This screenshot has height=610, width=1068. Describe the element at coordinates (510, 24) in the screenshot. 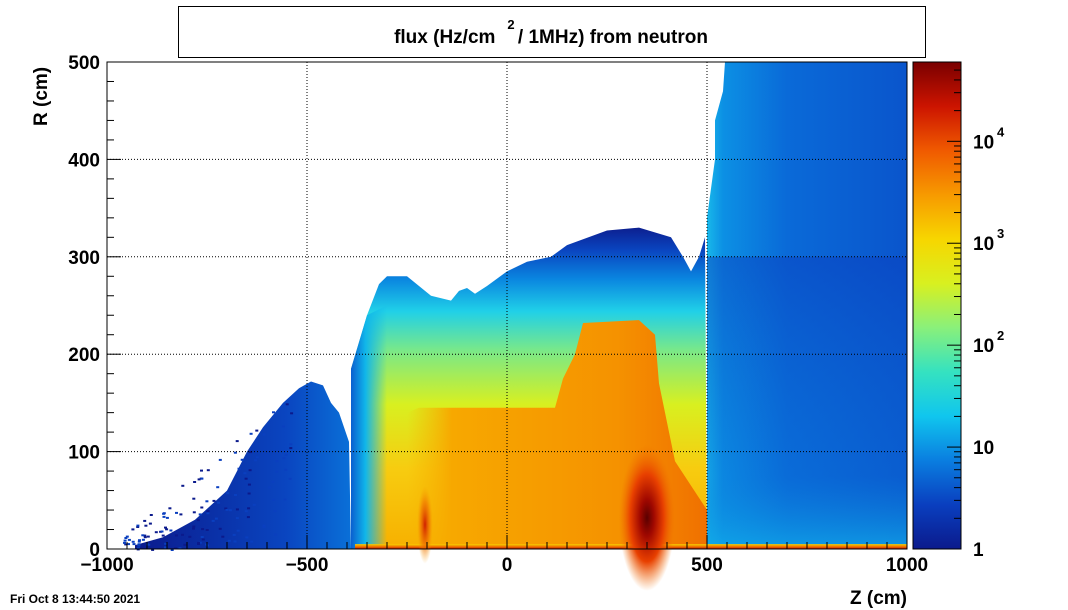

I see `title-superscript: 2` at that location.